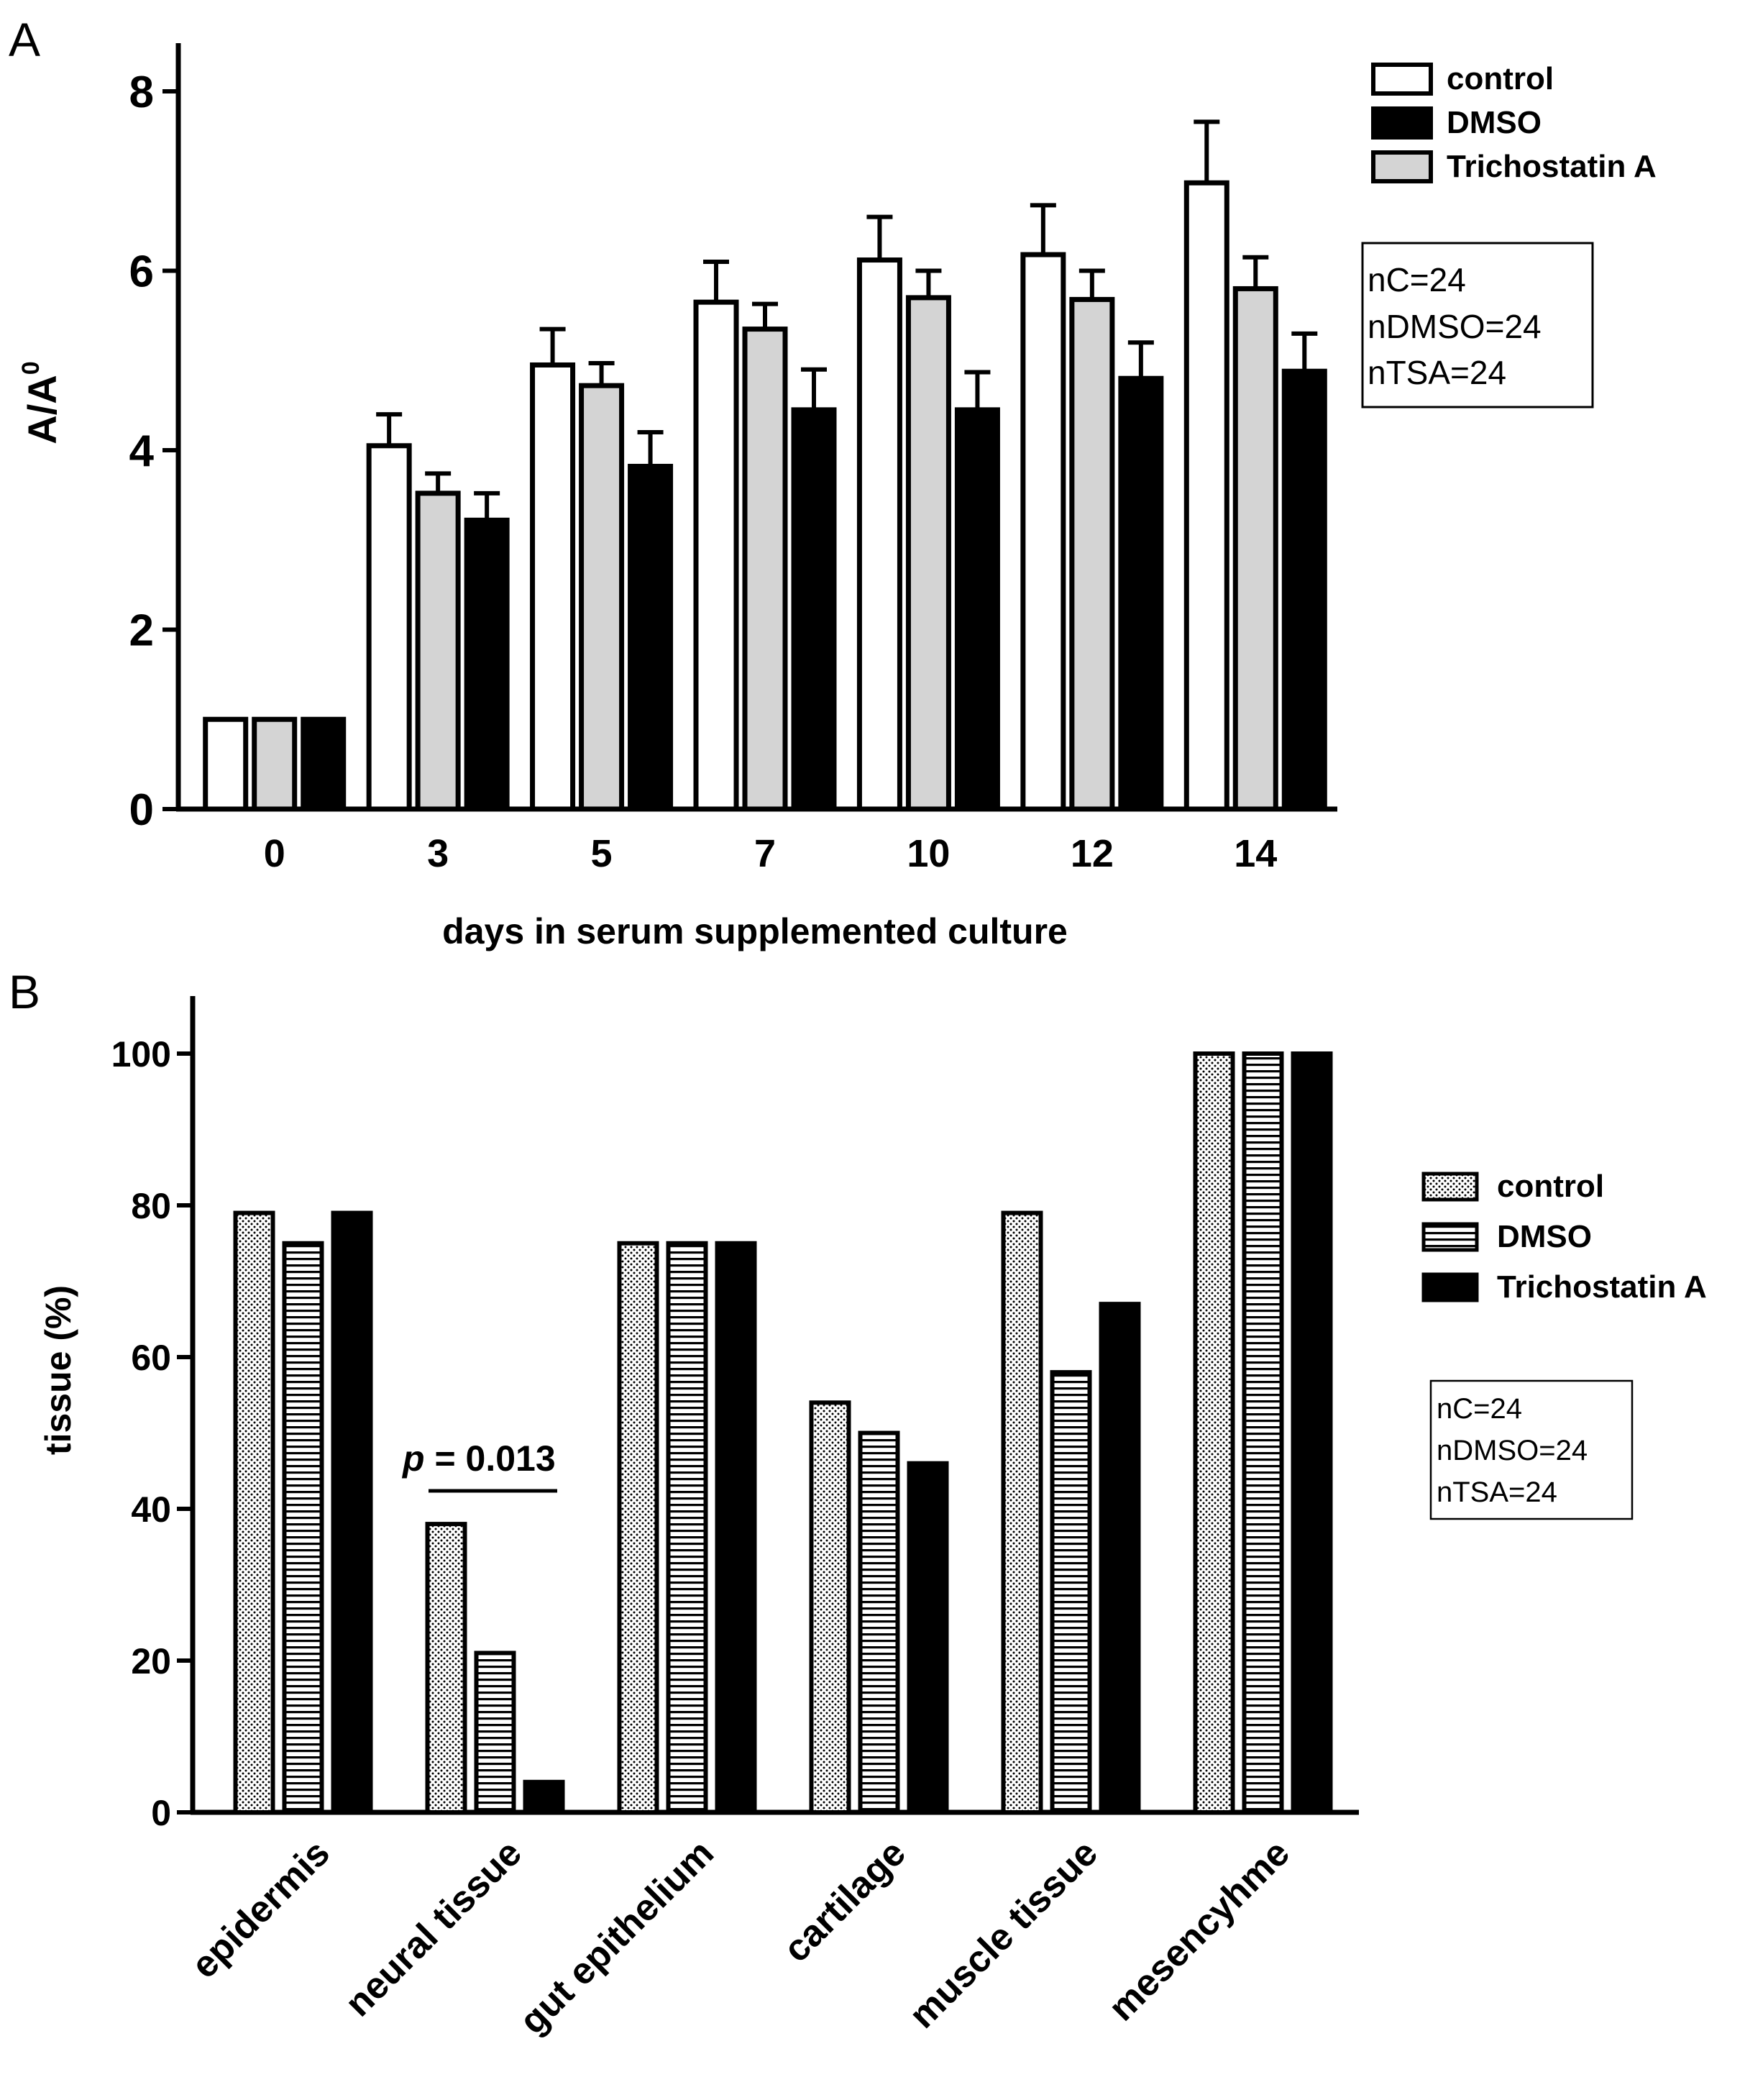 The height and width of the screenshot is (2100, 1745). Describe the element at coordinates (928, 853) in the screenshot. I see `panel-a-x-tick-label-10: 10` at that location.